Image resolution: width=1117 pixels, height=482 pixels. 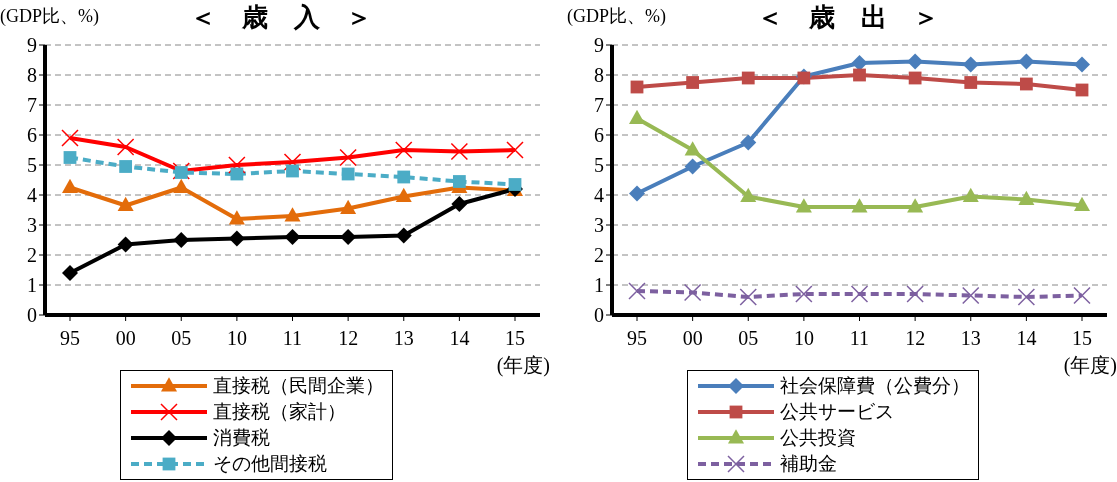 What do you see at coordinates (32, 135) in the screenshot?
I see `y-tick-label: 6` at bounding box center [32, 135].